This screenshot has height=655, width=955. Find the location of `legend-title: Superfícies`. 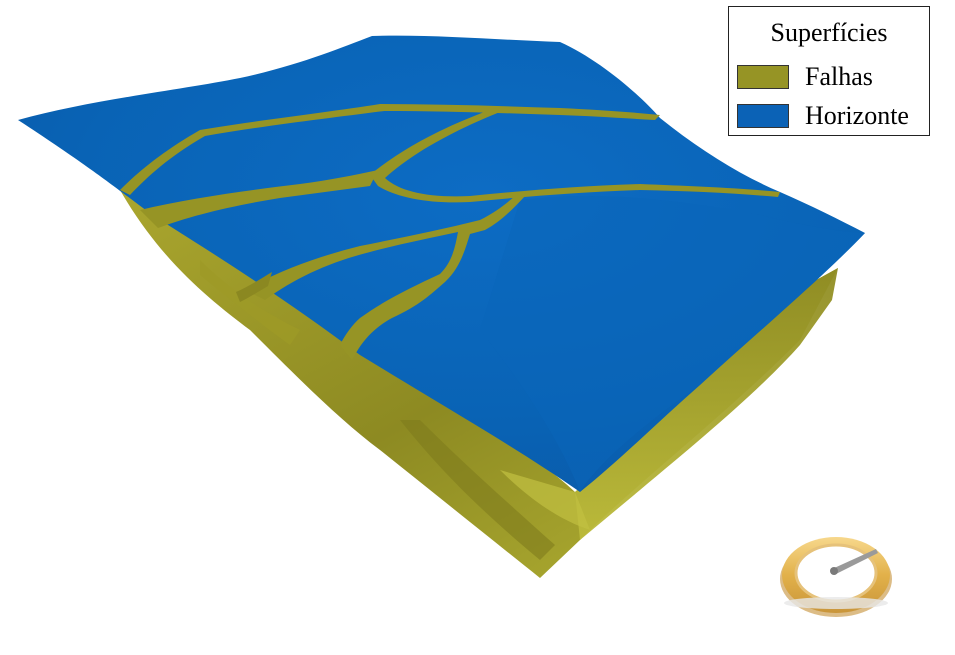

legend-title: Superfícies is located at coordinates (829, 32).